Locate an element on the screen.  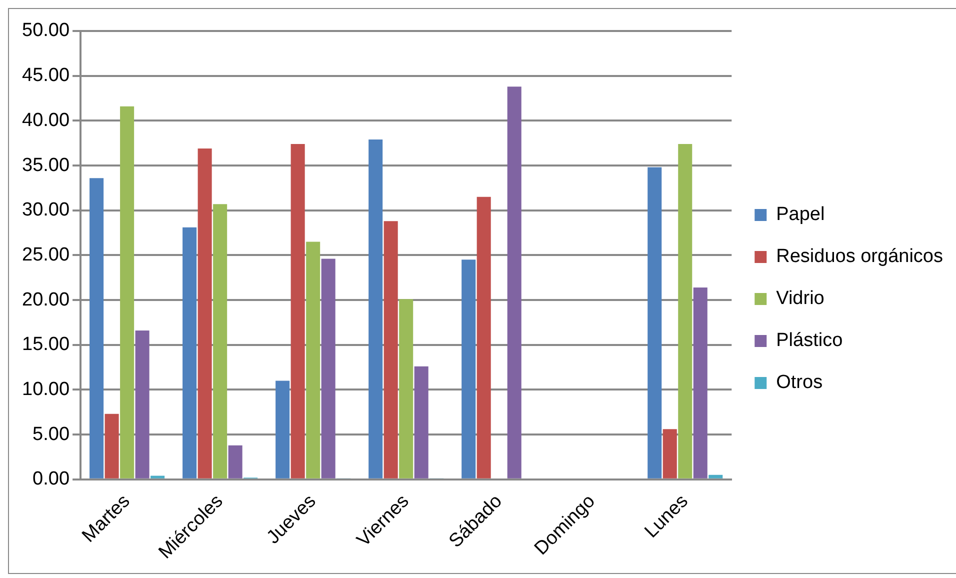
y-tick-label: 30.00 is located at coordinates (46, 210).